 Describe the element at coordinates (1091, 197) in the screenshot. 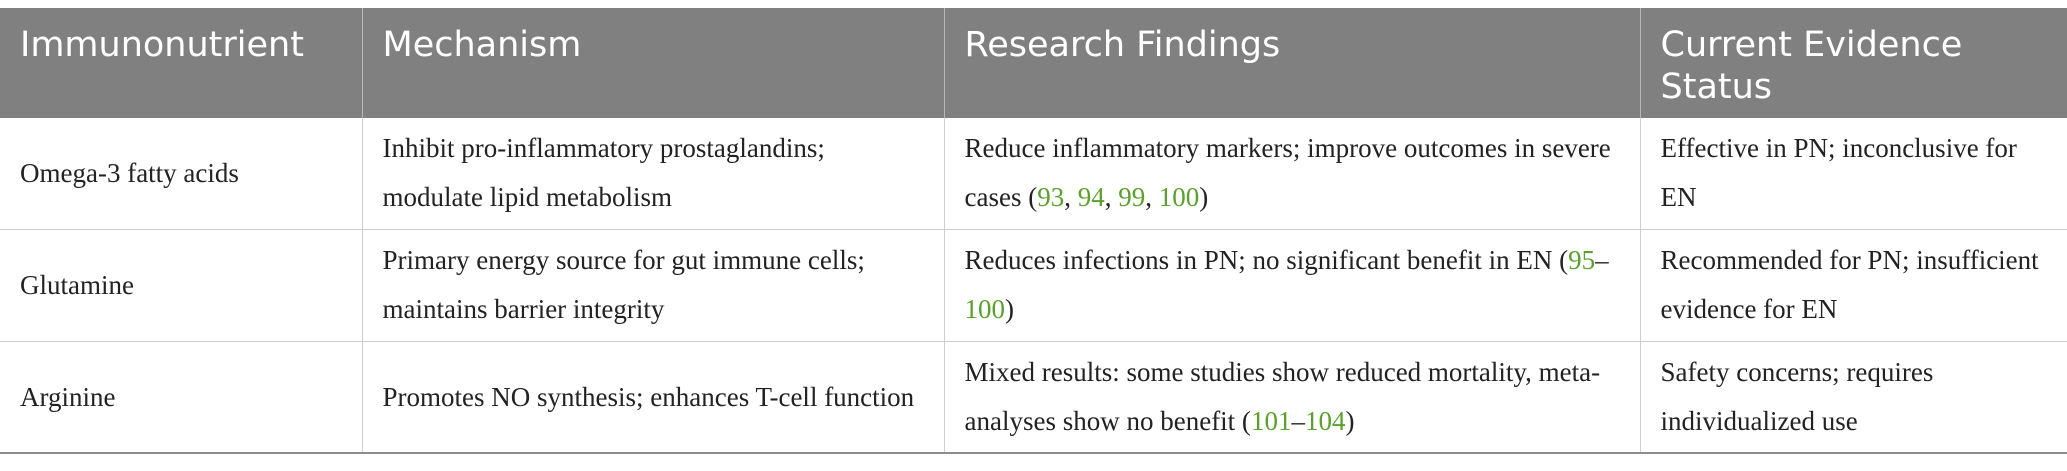

I see `reference-link: 94` at that location.